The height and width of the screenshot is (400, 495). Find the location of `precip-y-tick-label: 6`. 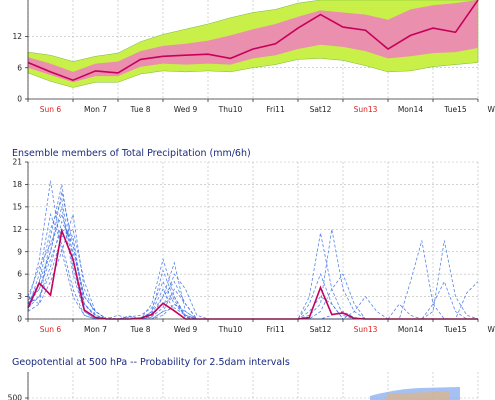

precip-y-tick-label: 6 is located at coordinates (19, 274).